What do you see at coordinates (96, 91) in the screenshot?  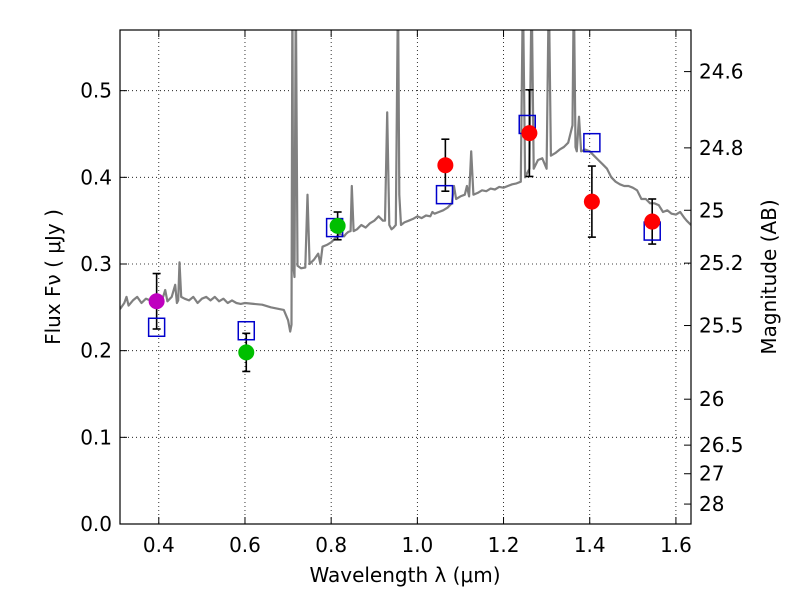 I see `y-tick-label: 0.5` at bounding box center [96, 91].